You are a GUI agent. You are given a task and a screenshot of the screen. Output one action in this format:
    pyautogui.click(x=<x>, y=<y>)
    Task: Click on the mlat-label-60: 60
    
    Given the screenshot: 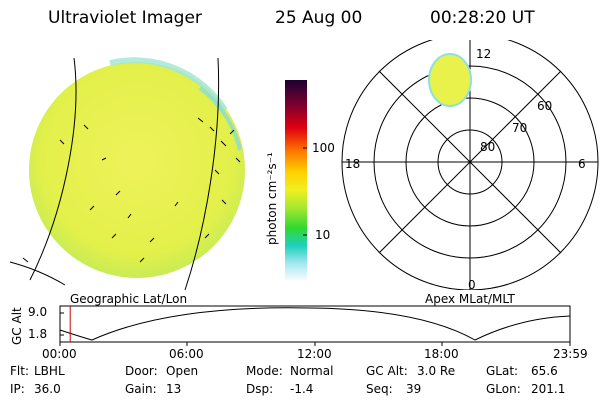 What is the action you would take?
    pyautogui.click(x=545, y=106)
    